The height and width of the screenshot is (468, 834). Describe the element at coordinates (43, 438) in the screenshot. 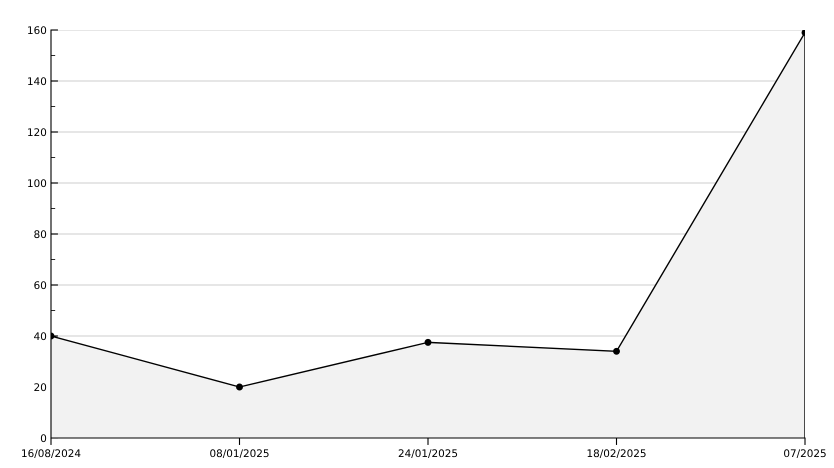

I see `y-tick-label: 0` at that location.